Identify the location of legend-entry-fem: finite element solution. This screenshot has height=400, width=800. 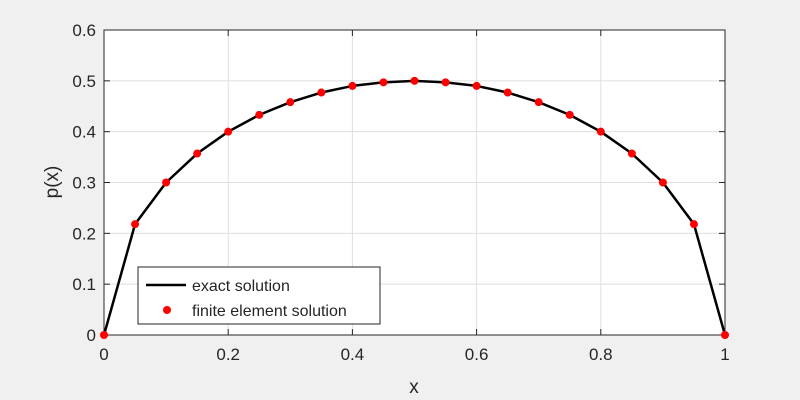
(269, 311).